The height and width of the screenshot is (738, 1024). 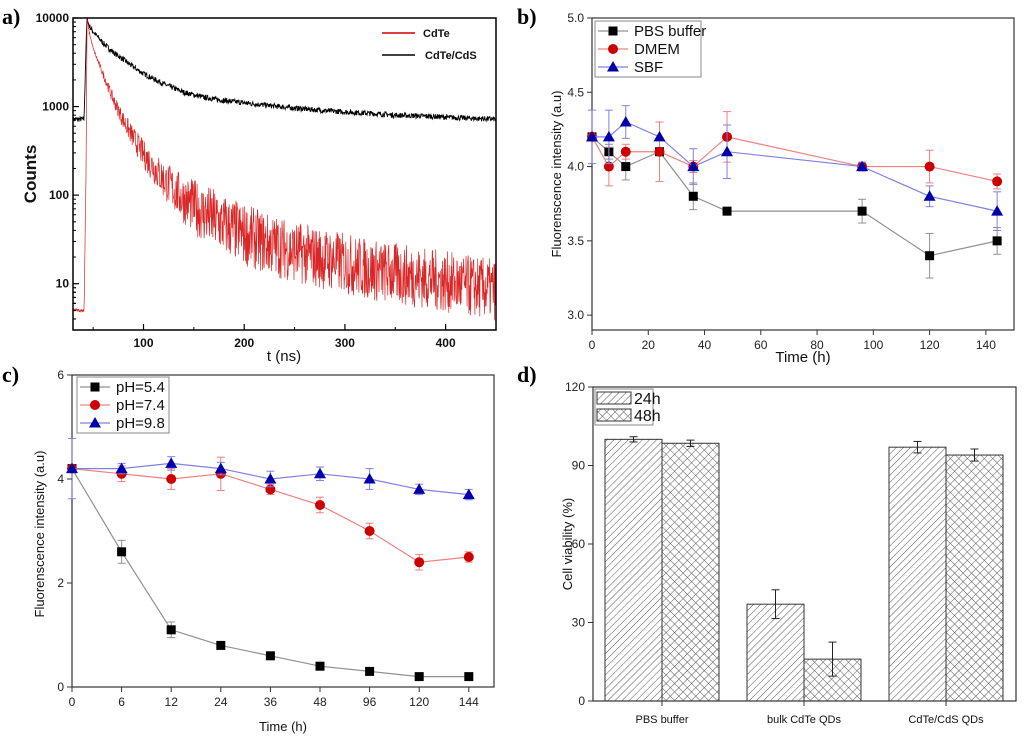 What do you see at coordinates (60, 375) in the screenshot?
I see `y-tick-label: 6` at bounding box center [60, 375].